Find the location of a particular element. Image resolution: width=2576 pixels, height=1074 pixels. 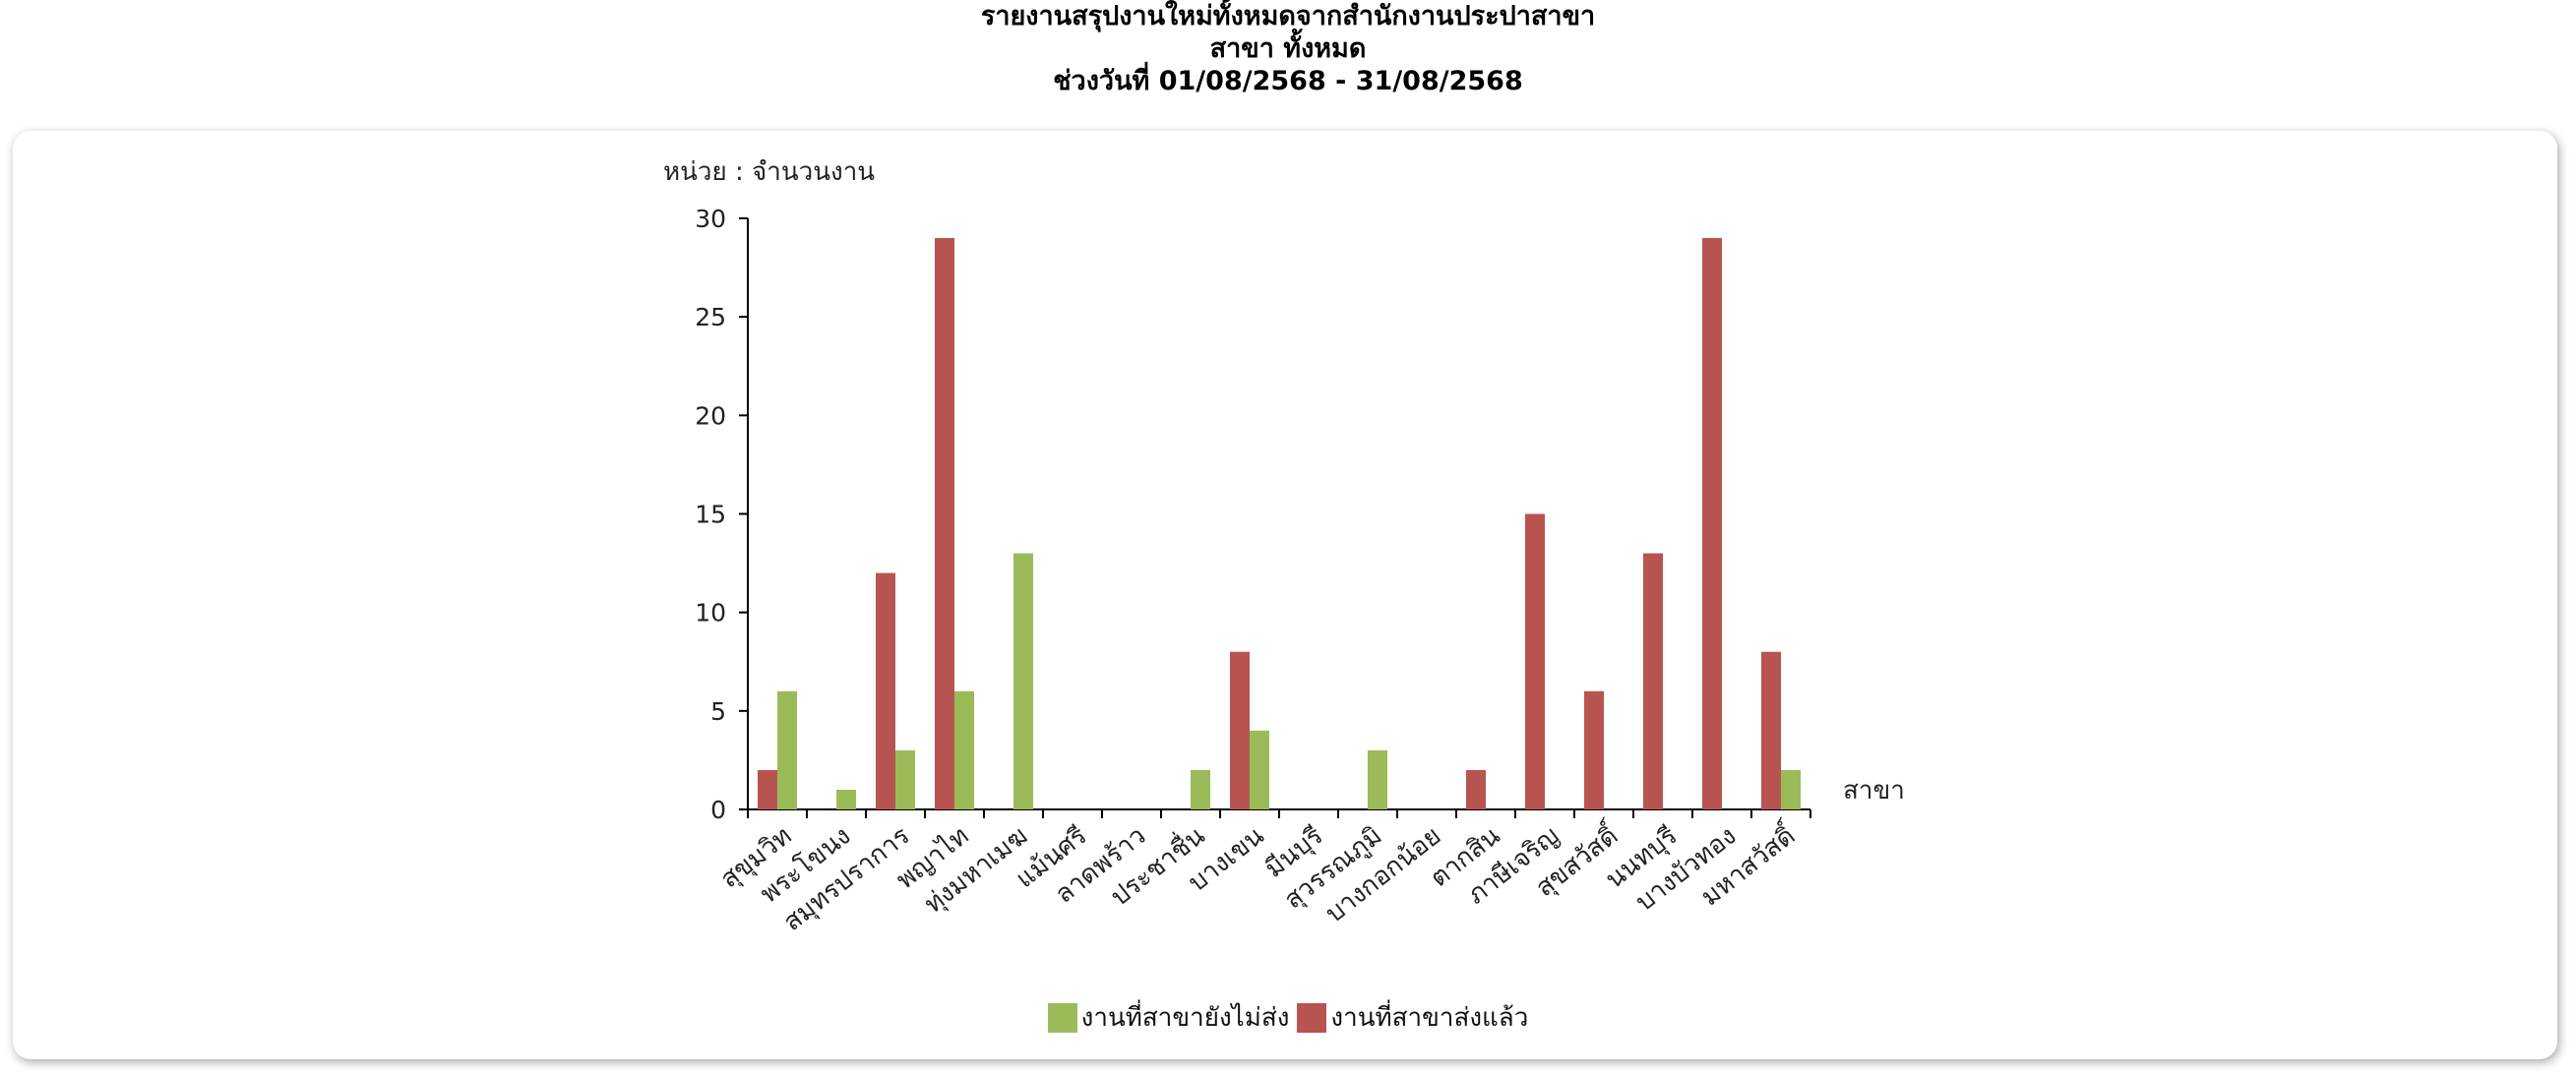

legend-label: งานที่สาขาส่งแล้ว is located at coordinates (1429, 1018).